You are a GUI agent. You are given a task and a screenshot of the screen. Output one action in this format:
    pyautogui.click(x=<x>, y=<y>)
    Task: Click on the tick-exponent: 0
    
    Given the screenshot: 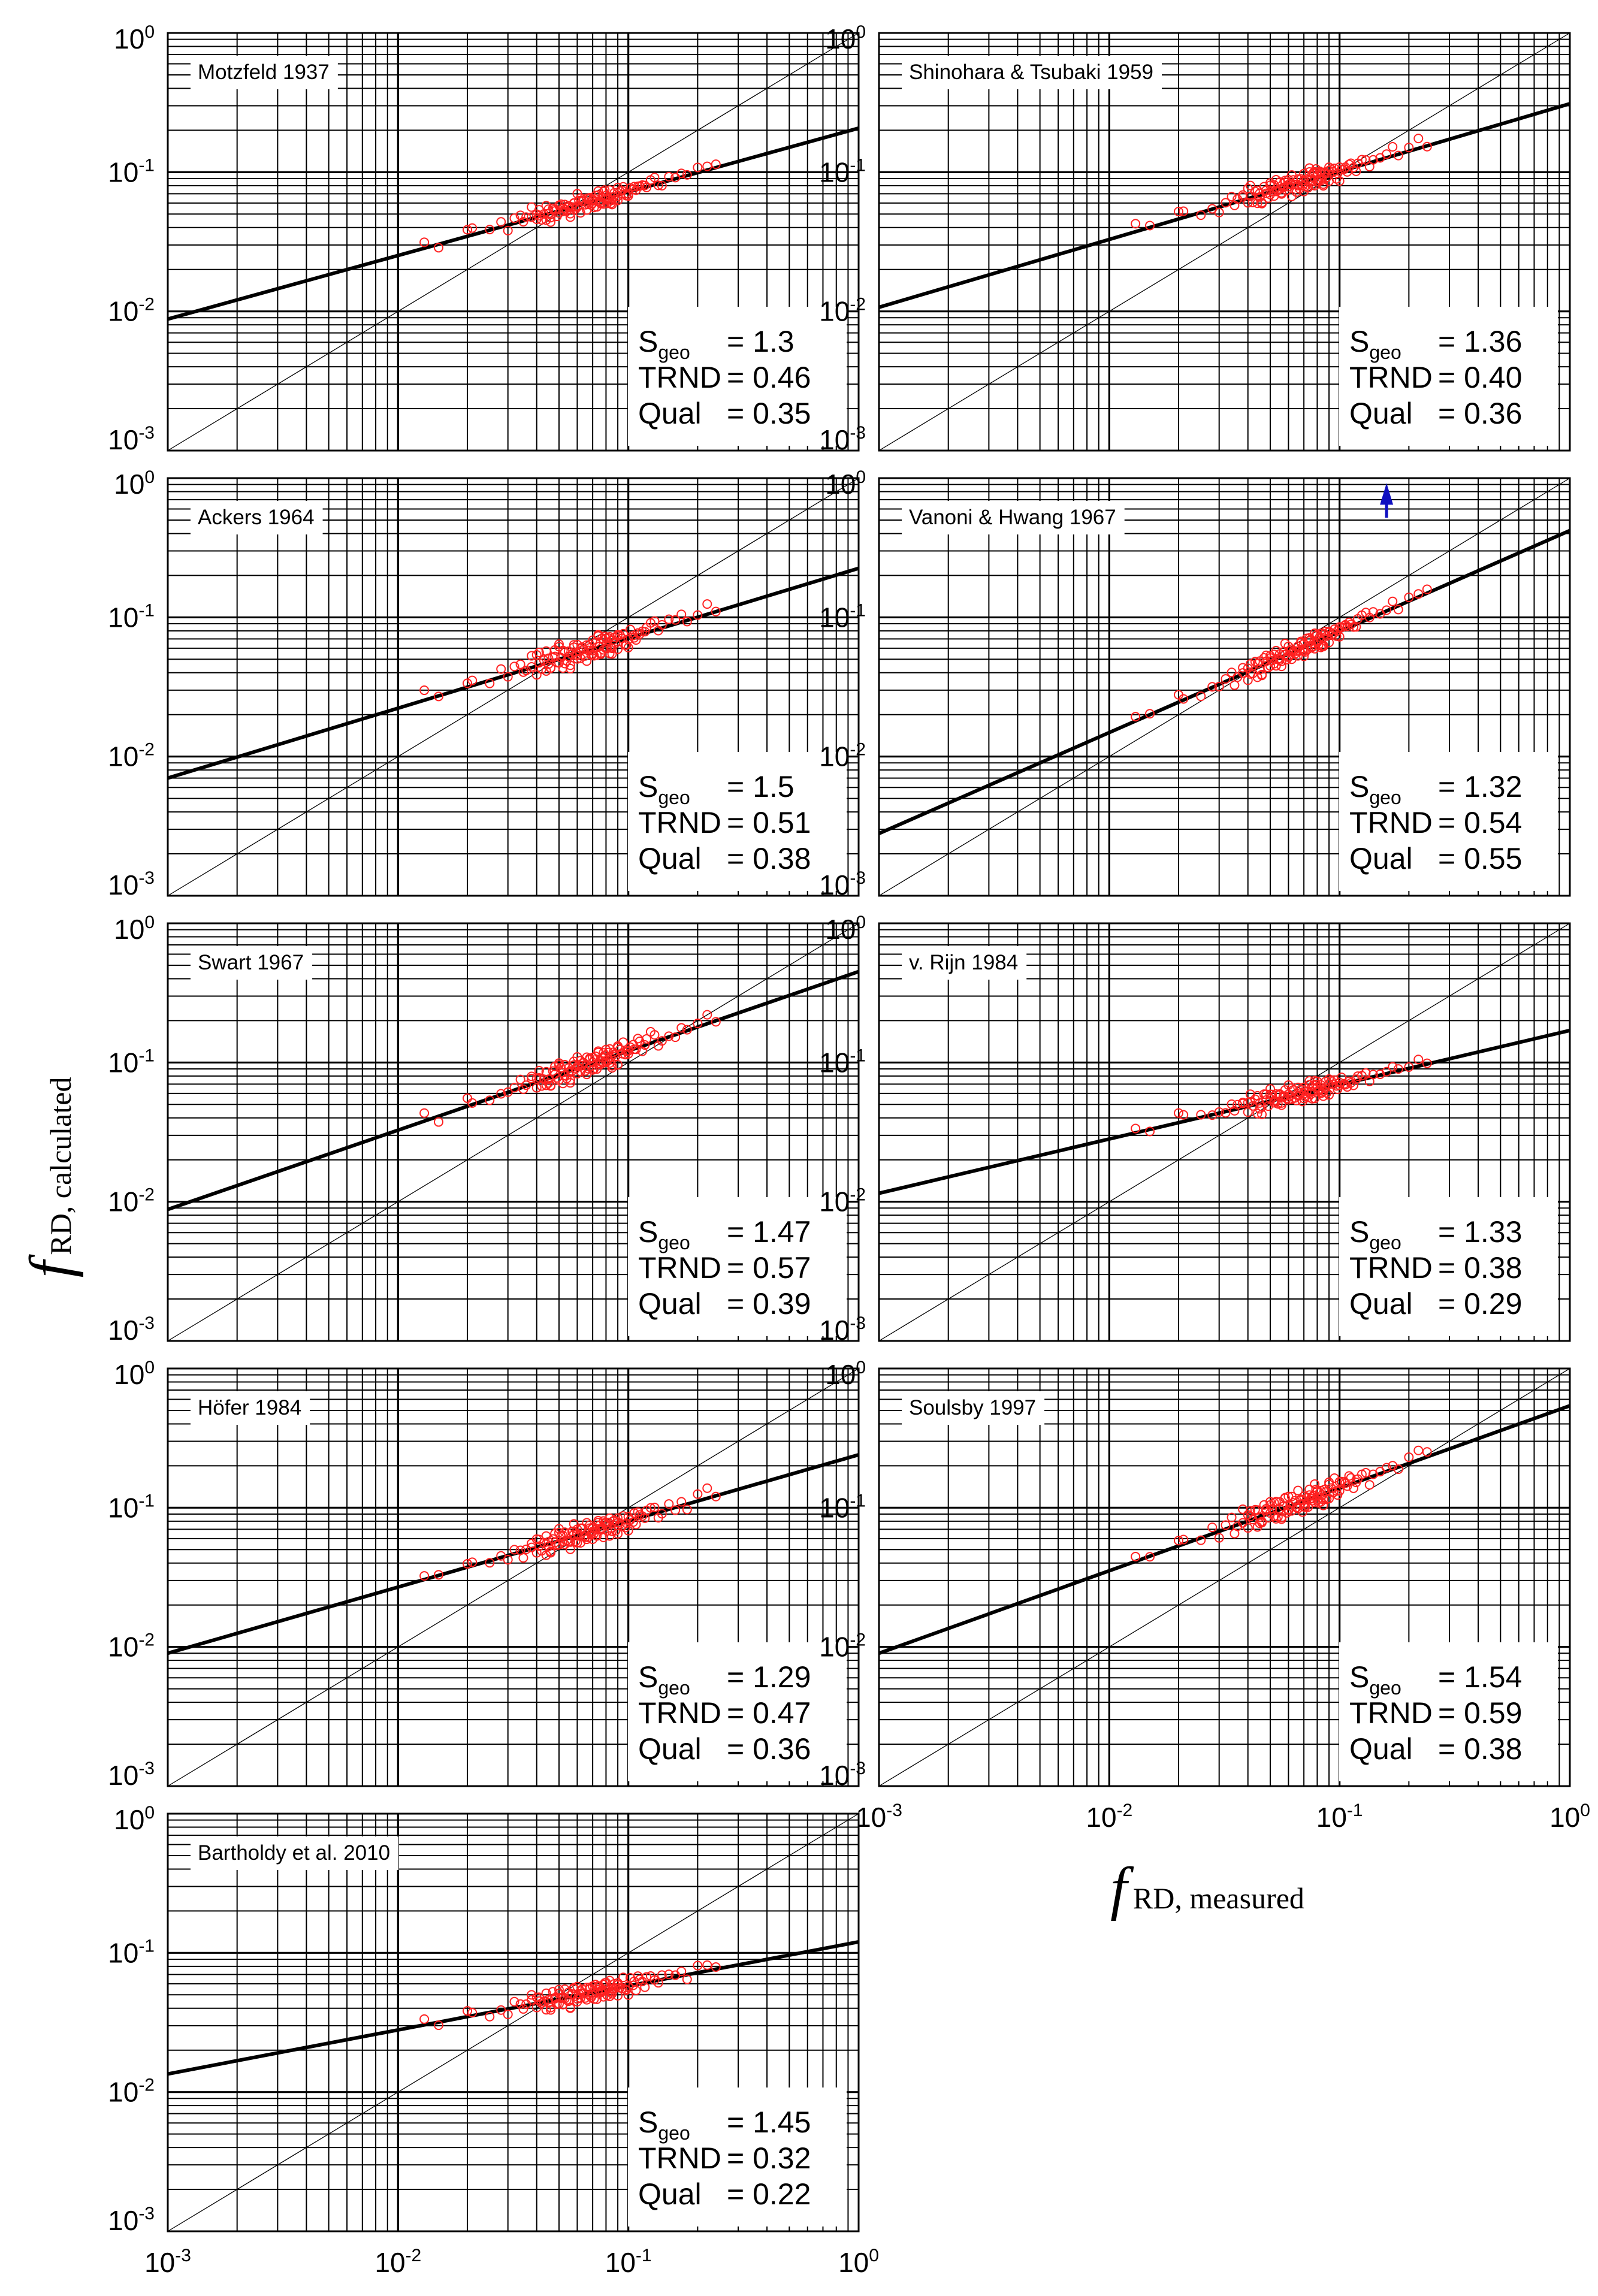 What is the action you would take?
    pyautogui.click(x=149, y=1367)
    